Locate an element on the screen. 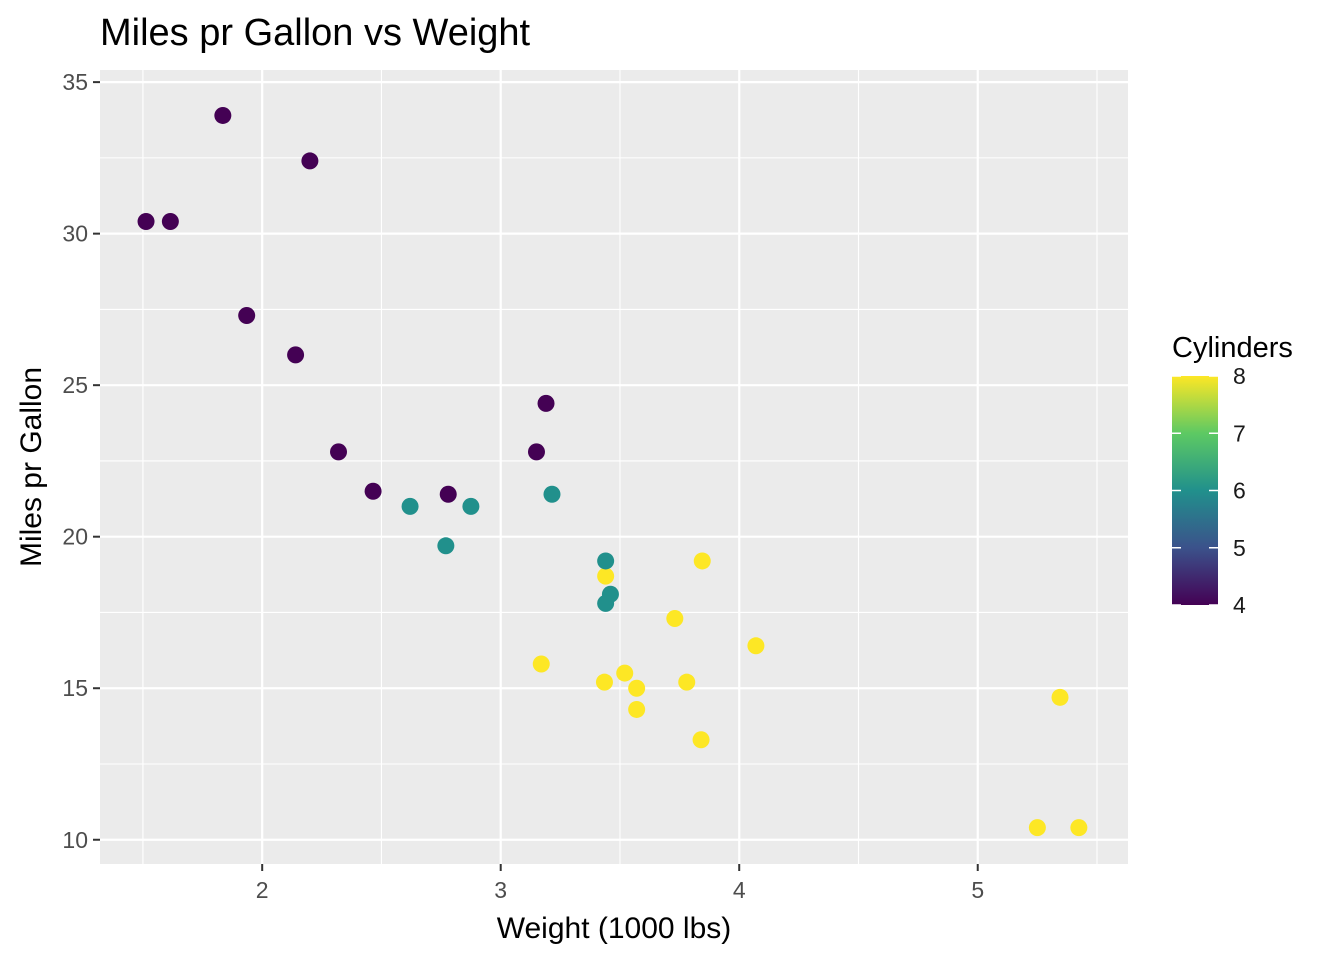  x-tick-label: 5 is located at coordinates (977, 890).